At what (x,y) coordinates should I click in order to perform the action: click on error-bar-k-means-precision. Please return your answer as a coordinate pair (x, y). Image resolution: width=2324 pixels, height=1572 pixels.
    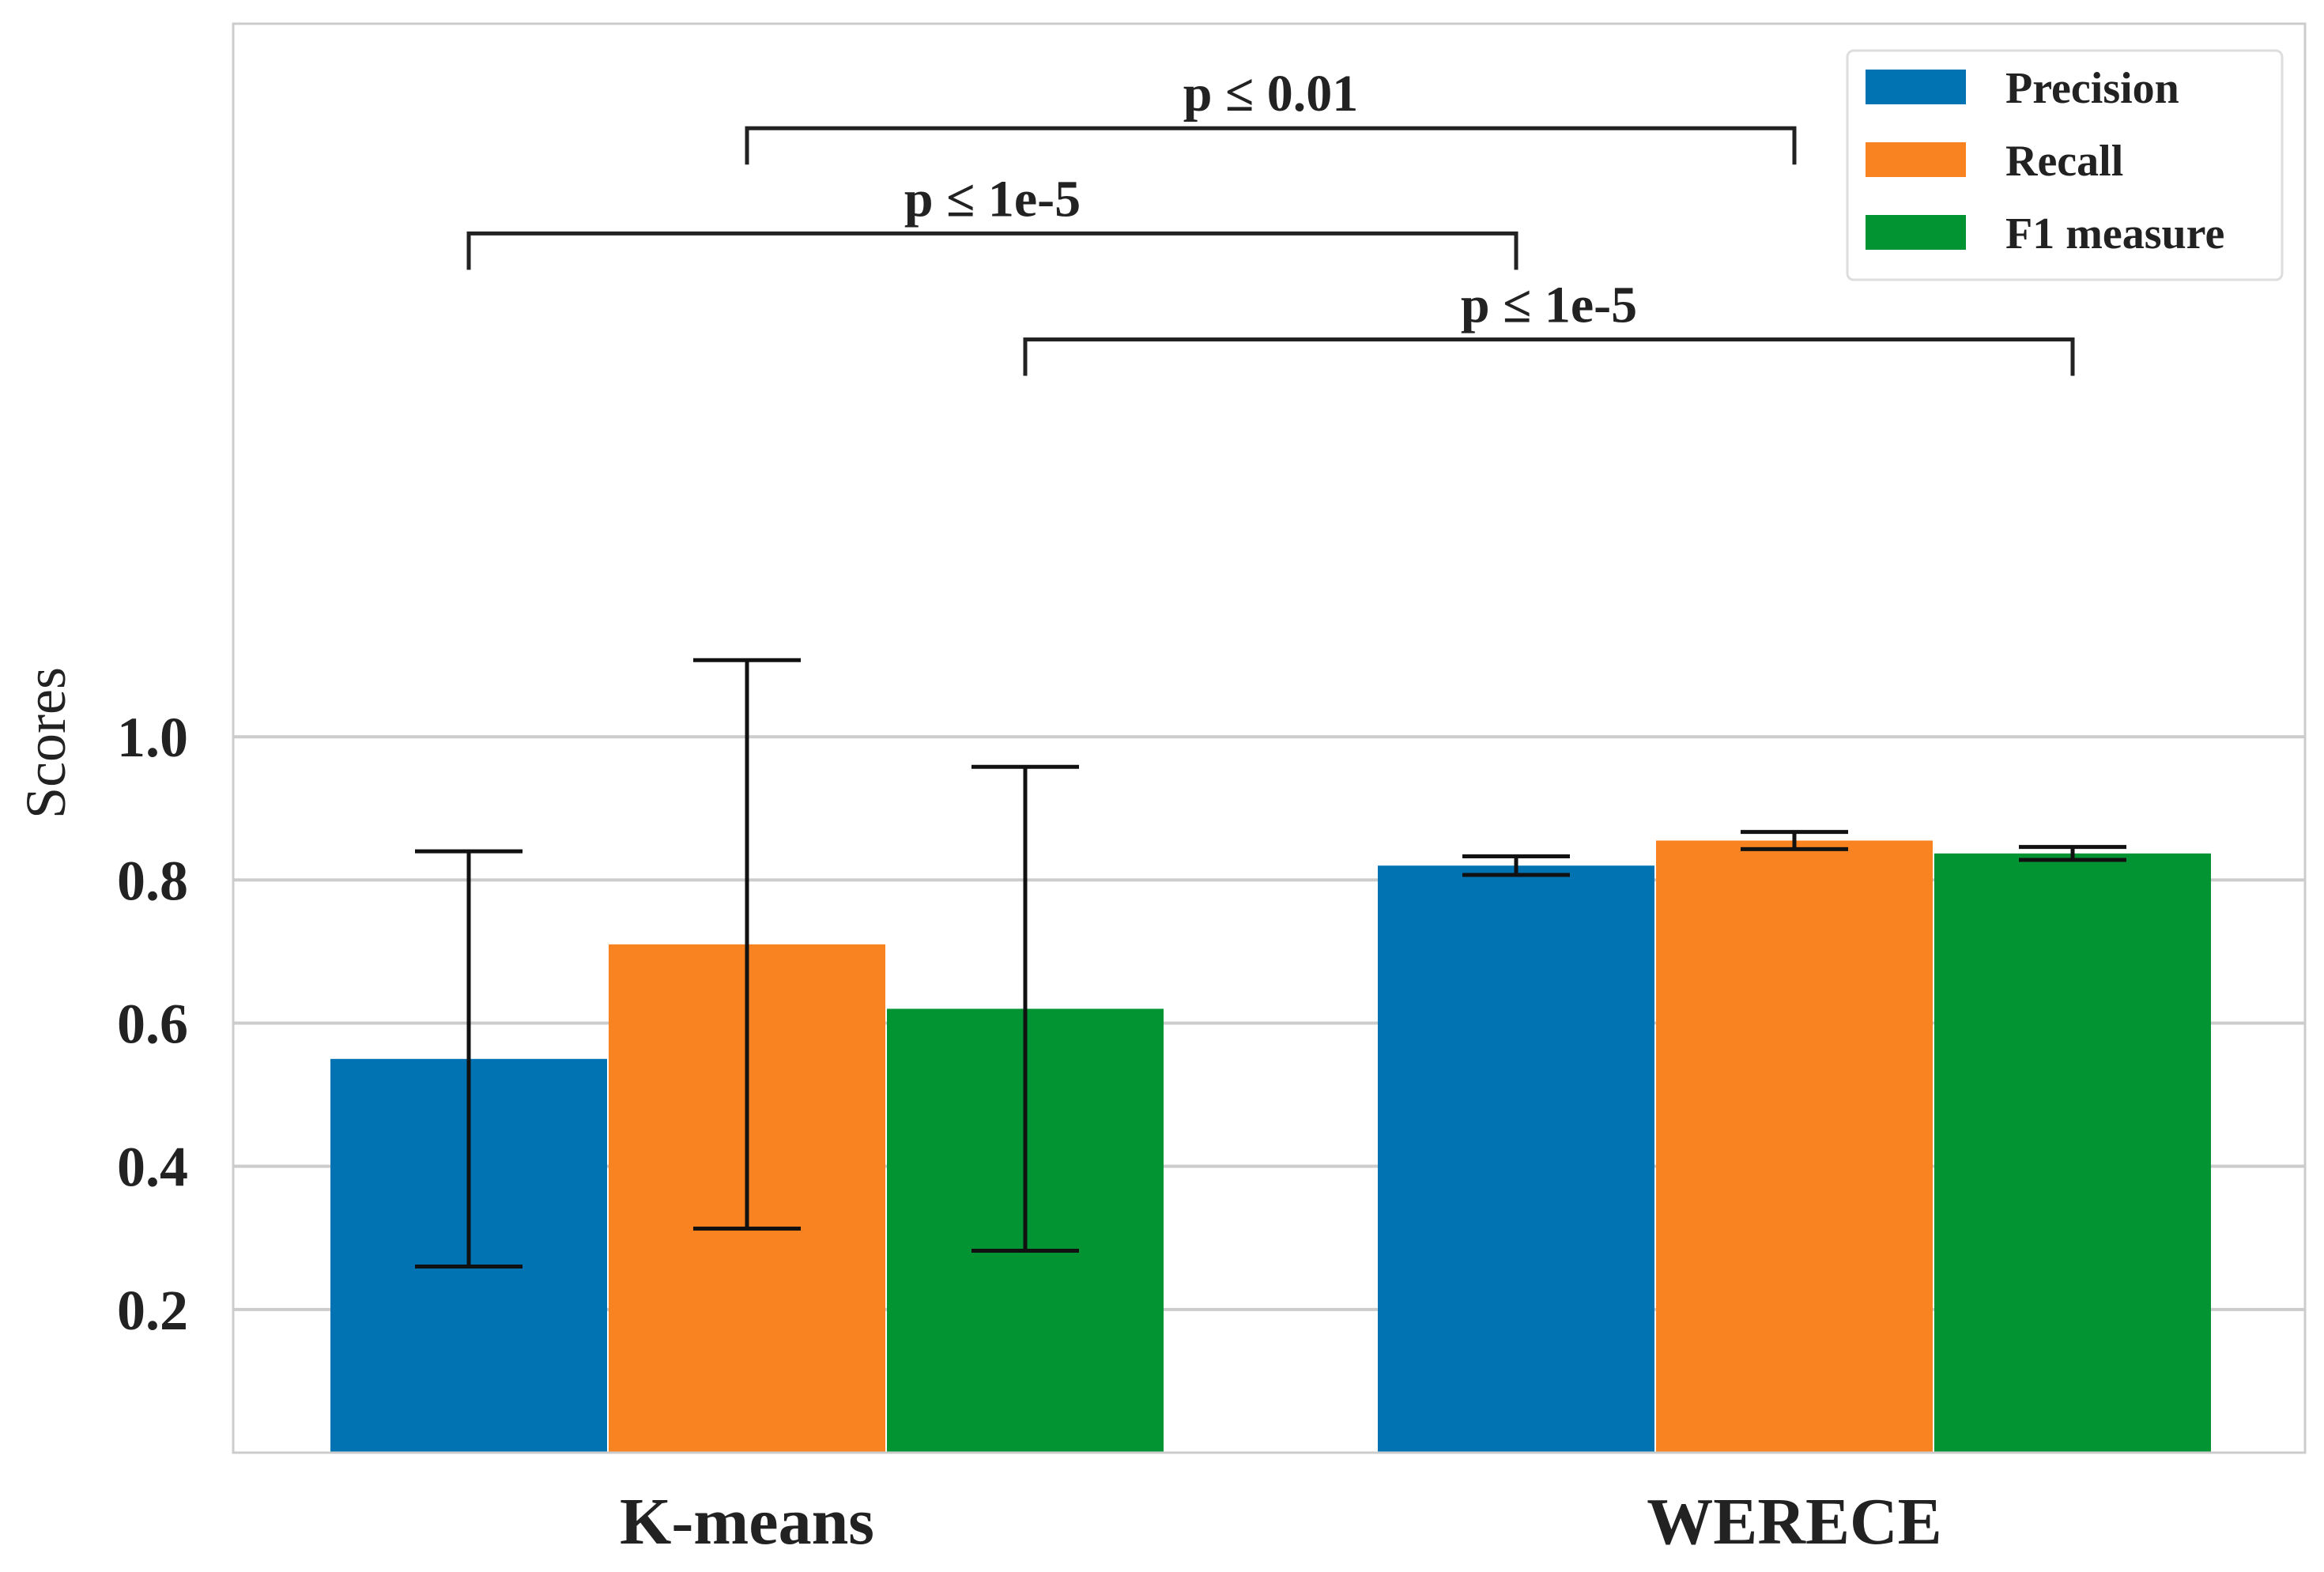
    Looking at the image, I should click on (469, 1059).